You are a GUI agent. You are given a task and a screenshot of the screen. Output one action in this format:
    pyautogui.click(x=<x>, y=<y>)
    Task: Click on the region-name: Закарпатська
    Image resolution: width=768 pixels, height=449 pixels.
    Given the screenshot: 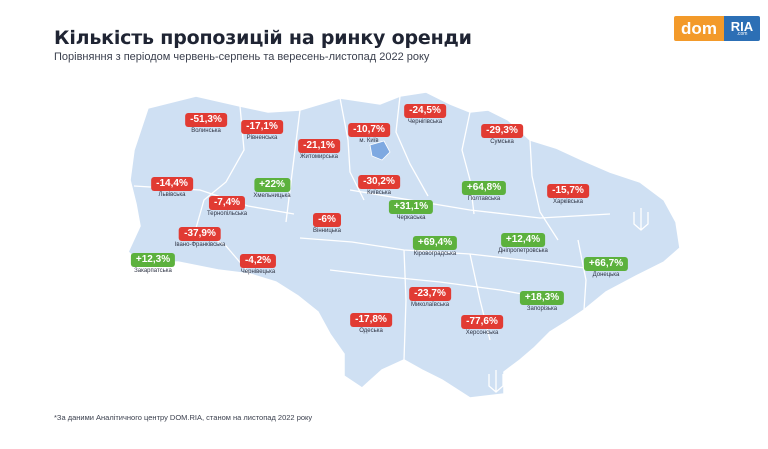 What is the action you would take?
    pyautogui.click(x=153, y=271)
    